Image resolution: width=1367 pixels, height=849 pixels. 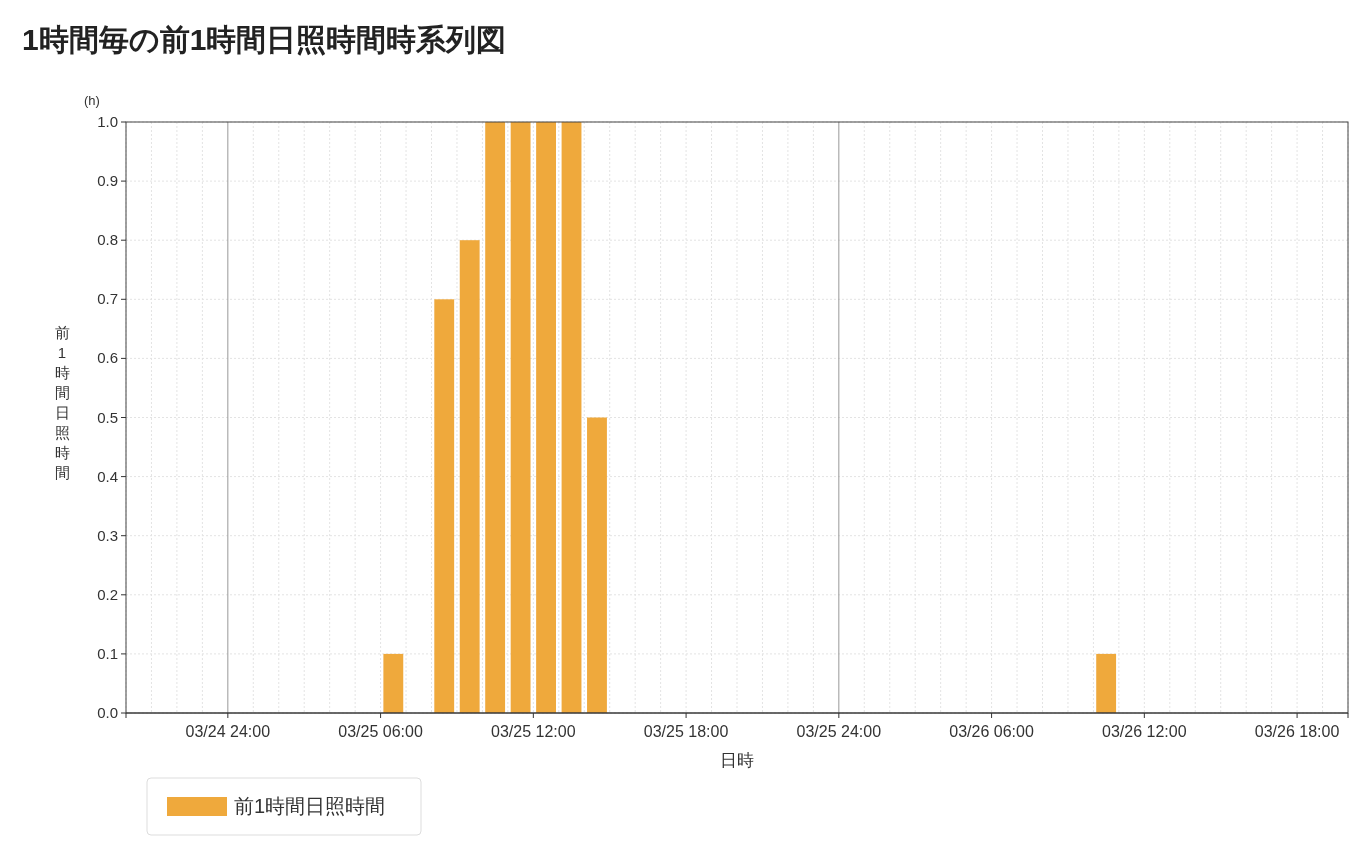 What do you see at coordinates (991, 731) in the screenshot?
I see `x-tick-label: 03/26 06:00` at bounding box center [991, 731].